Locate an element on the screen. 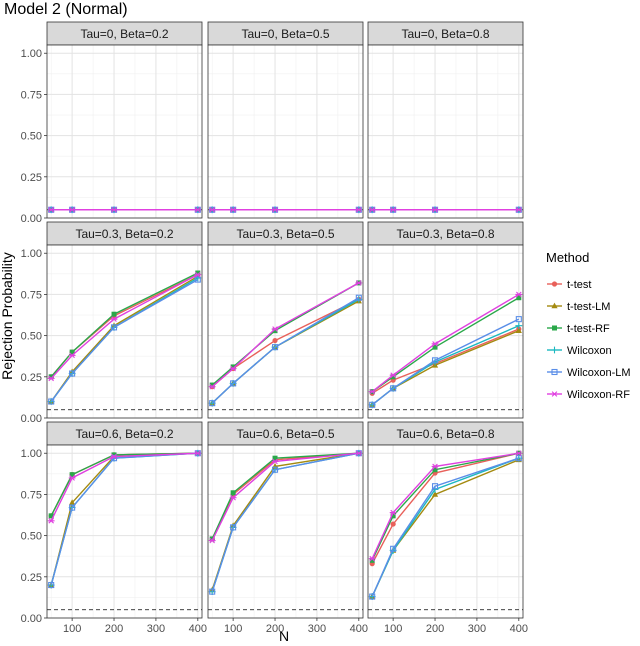 This screenshot has width=640, height=646. panel: Tau=0.6, Beta=0.8 100 200 300 400 is located at coordinates (447, 528).